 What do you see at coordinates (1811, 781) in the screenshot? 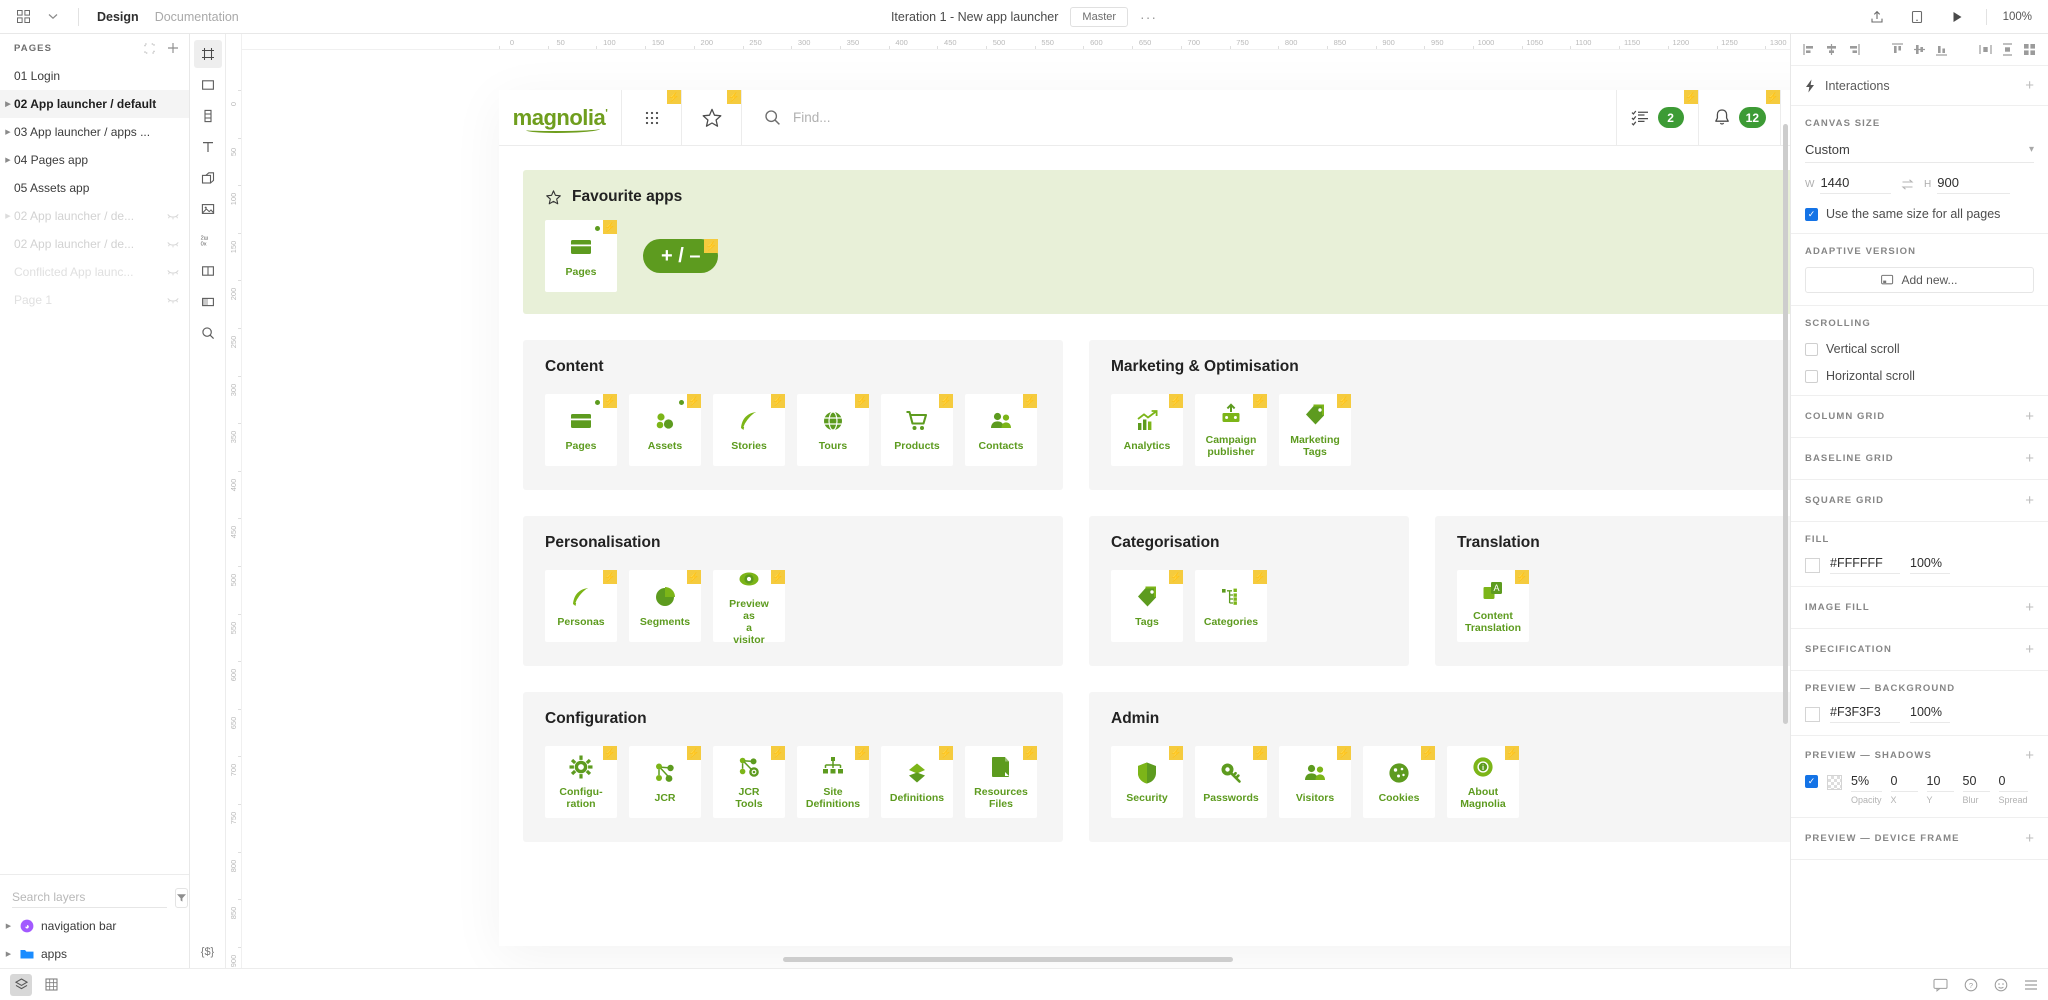
I see `shadow-enabled-checkbox: ✓` at bounding box center [1811, 781].